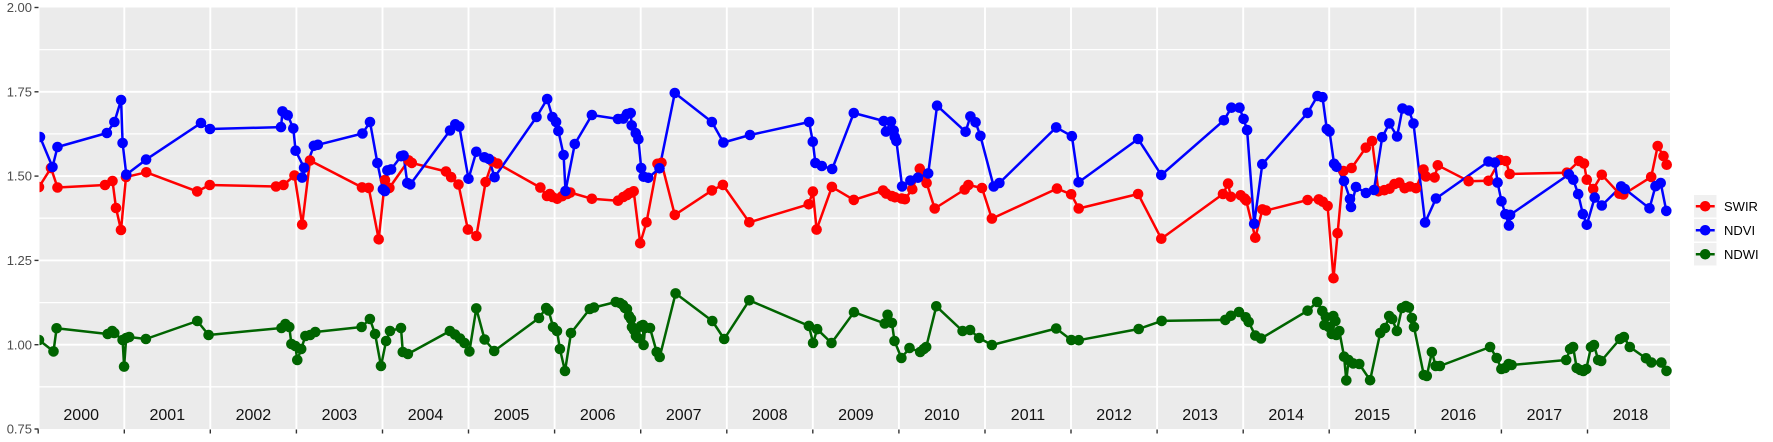  What do you see at coordinates (254, 415) in the screenshot?
I see `svg-text: 2002` at bounding box center [254, 415].